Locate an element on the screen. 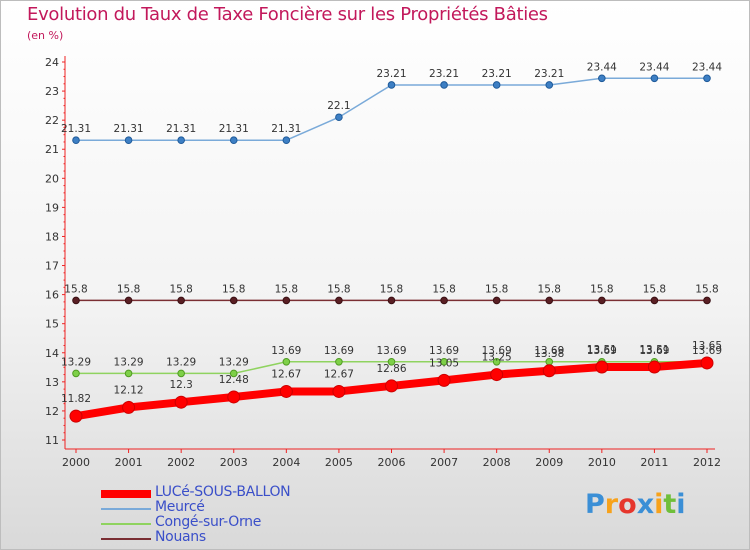 The width and height of the screenshot is (750, 550). data-label: 13.51 is located at coordinates (602, 350).